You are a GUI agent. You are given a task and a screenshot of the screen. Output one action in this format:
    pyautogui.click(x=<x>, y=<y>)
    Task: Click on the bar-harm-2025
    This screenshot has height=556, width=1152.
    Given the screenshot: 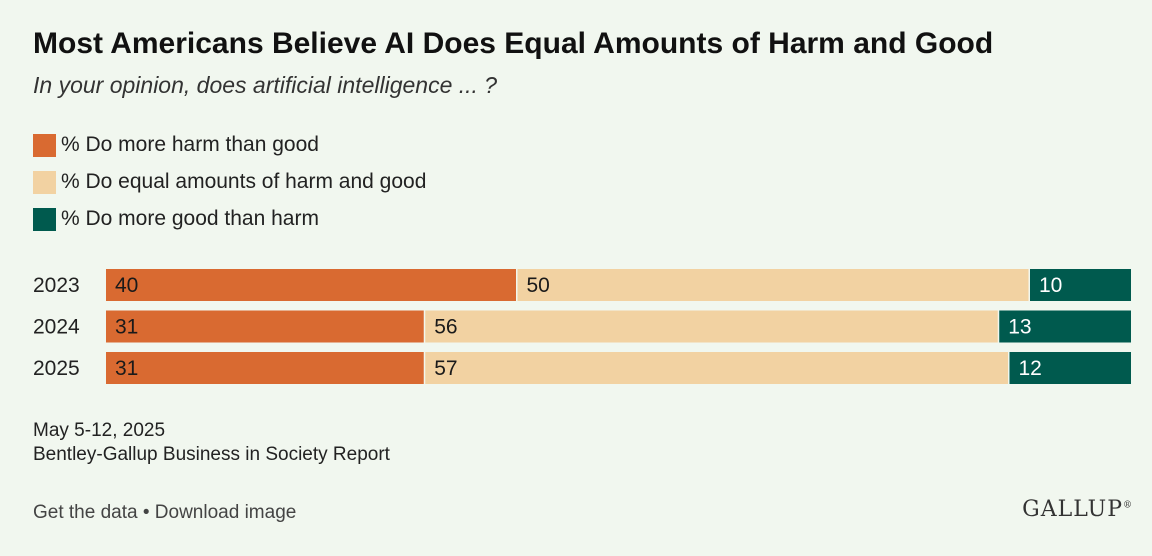 What is the action you would take?
    pyautogui.click(x=265, y=368)
    